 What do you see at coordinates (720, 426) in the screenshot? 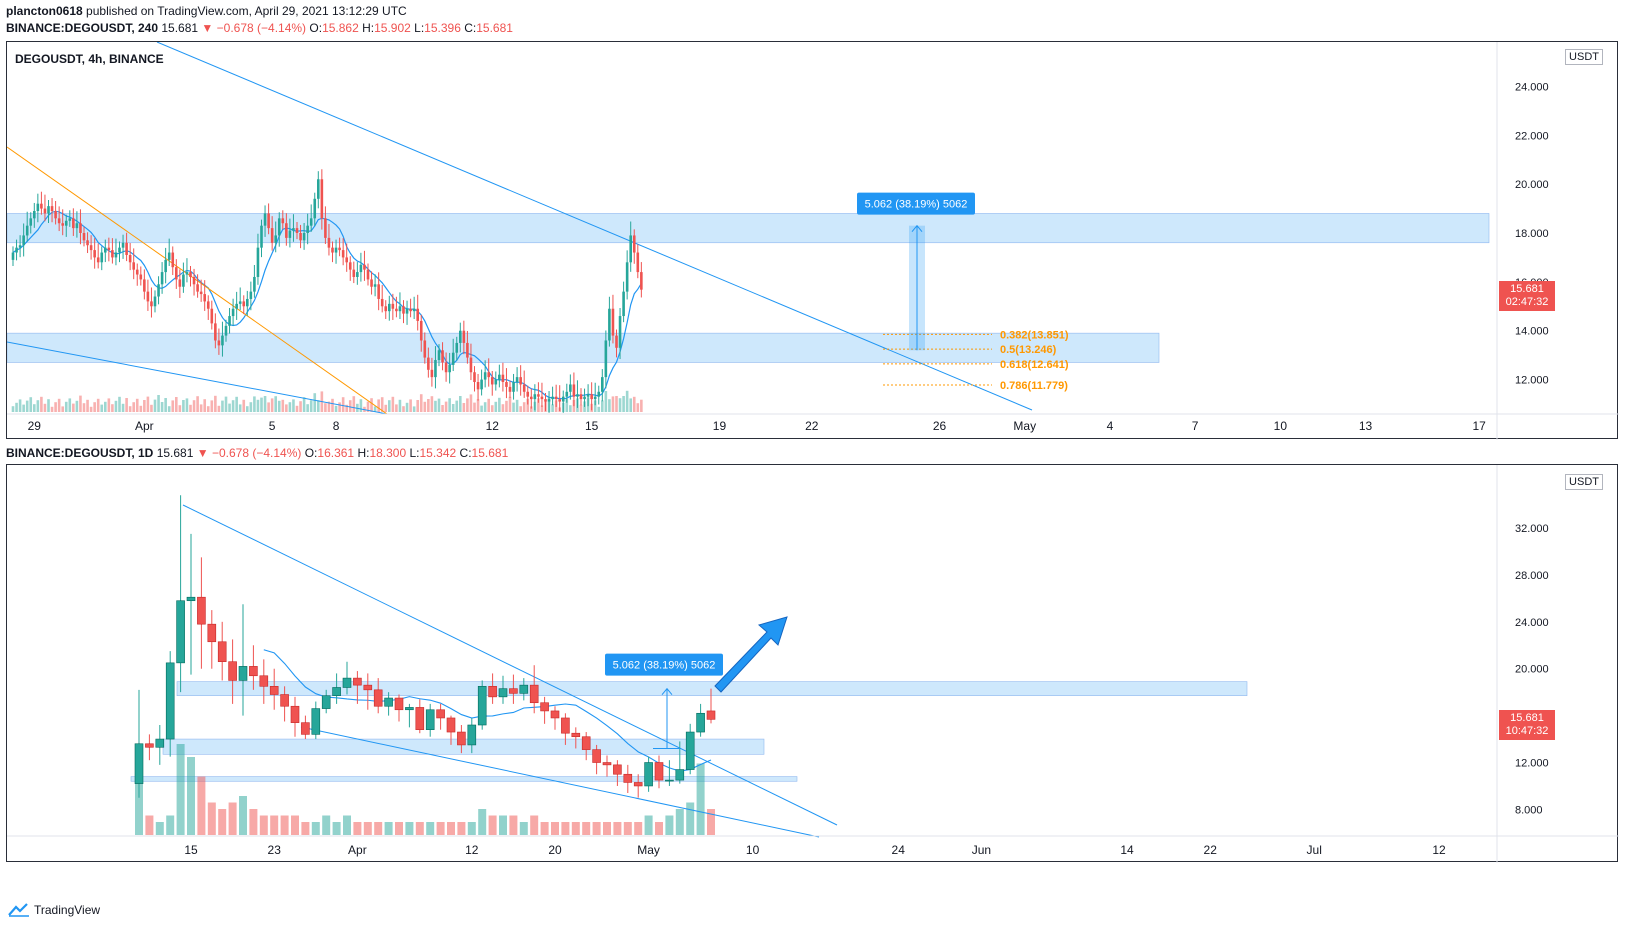
I see `x-tick-label: 19` at bounding box center [720, 426].